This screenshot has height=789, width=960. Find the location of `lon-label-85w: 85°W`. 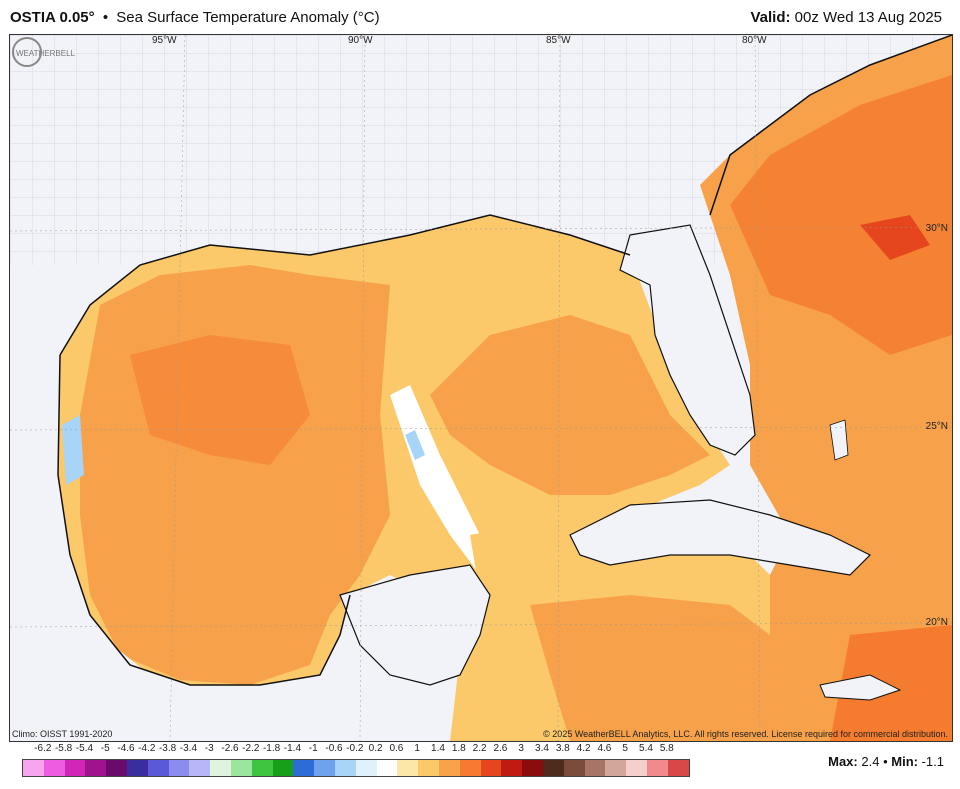

lon-label-85w: 85°W is located at coordinates (558, 40).